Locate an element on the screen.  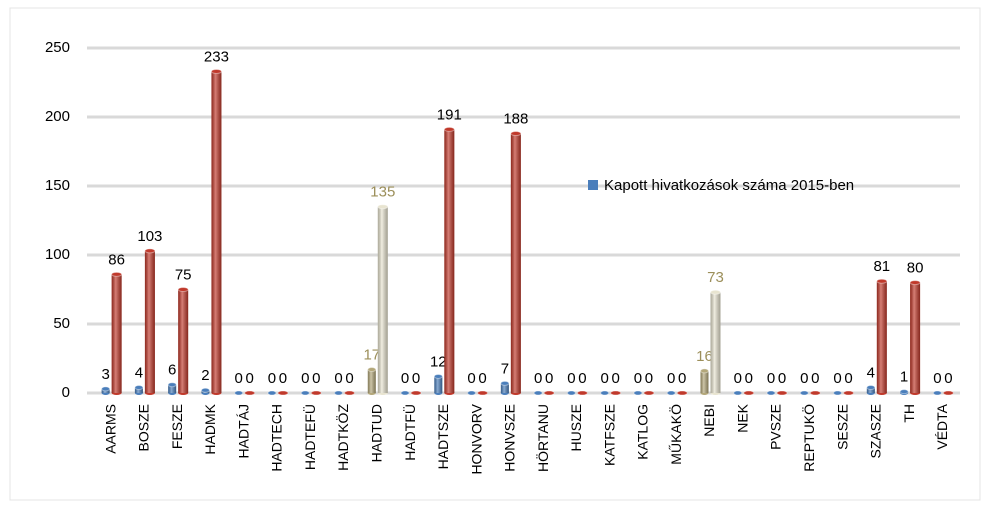
data-label: 86 is located at coordinates (116, 259).